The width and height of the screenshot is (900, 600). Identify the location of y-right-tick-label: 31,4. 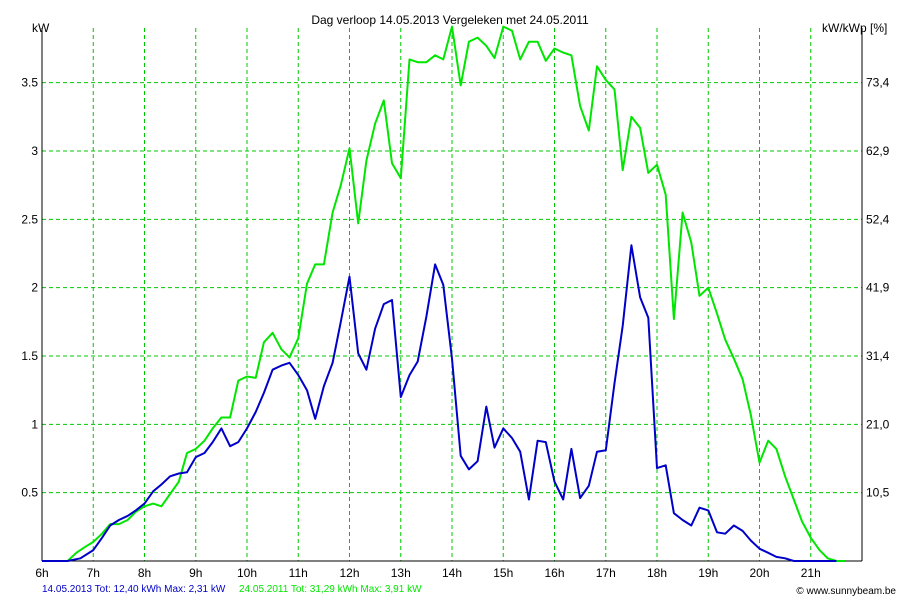
(878, 356).